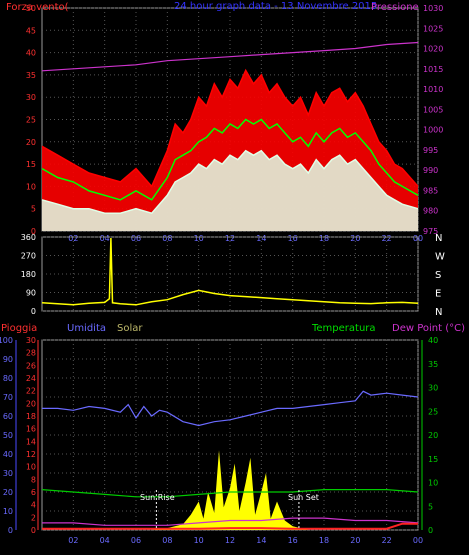 The width and height of the screenshot is (469, 555). Describe the element at coordinates (230, 526) in the screenshot. I see `rain-line` at that location.